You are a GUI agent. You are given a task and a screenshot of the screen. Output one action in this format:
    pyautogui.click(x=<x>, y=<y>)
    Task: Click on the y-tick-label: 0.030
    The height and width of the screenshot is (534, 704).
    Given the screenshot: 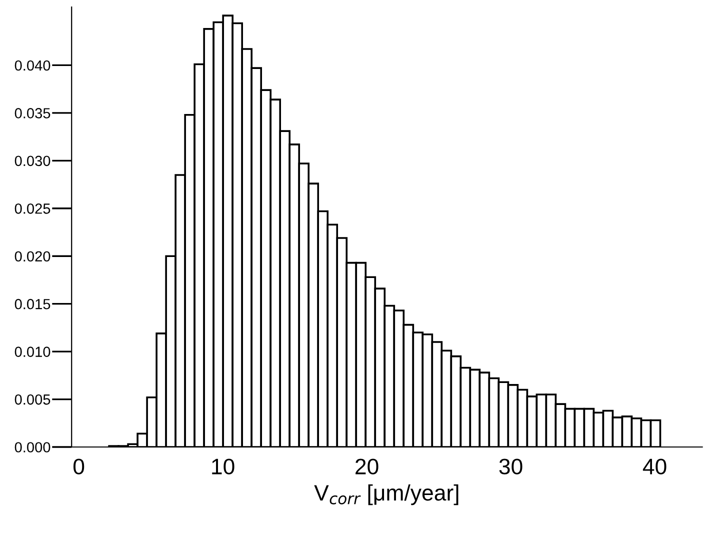 What is the action you would take?
    pyautogui.click(x=32, y=161)
    